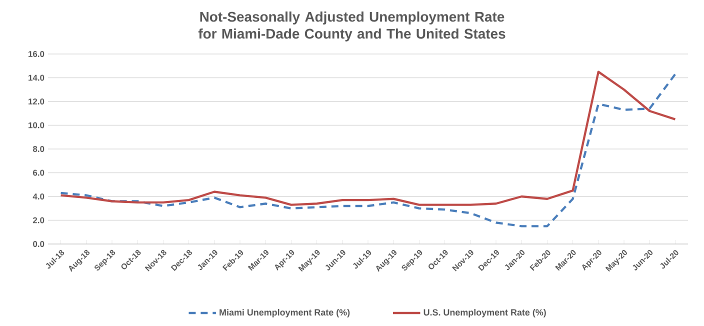  Describe the element at coordinates (36, 77) in the screenshot. I see `y-tick-label: 14.0` at that location.